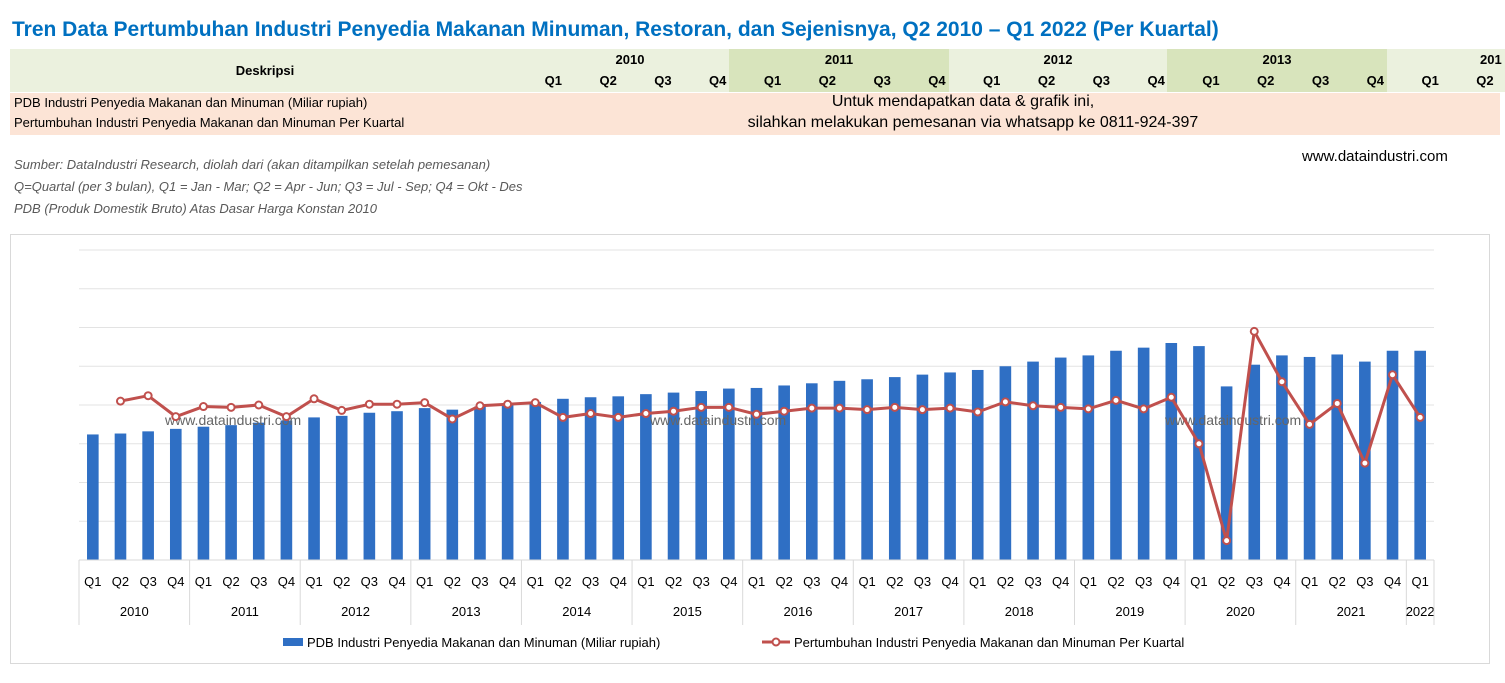 This screenshot has width=1505, height=683. What do you see at coordinates (245, 611) in the screenshot?
I see `x-year-label: 2011` at bounding box center [245, 611].